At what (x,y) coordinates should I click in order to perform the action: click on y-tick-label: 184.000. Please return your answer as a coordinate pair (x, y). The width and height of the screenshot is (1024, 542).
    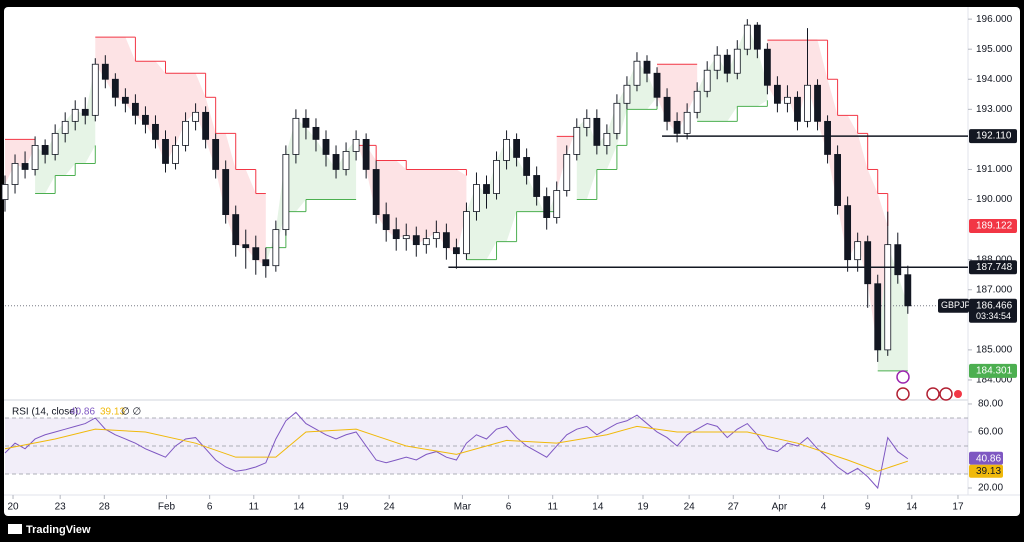
    Looking at the image, I should click on (994, 380).